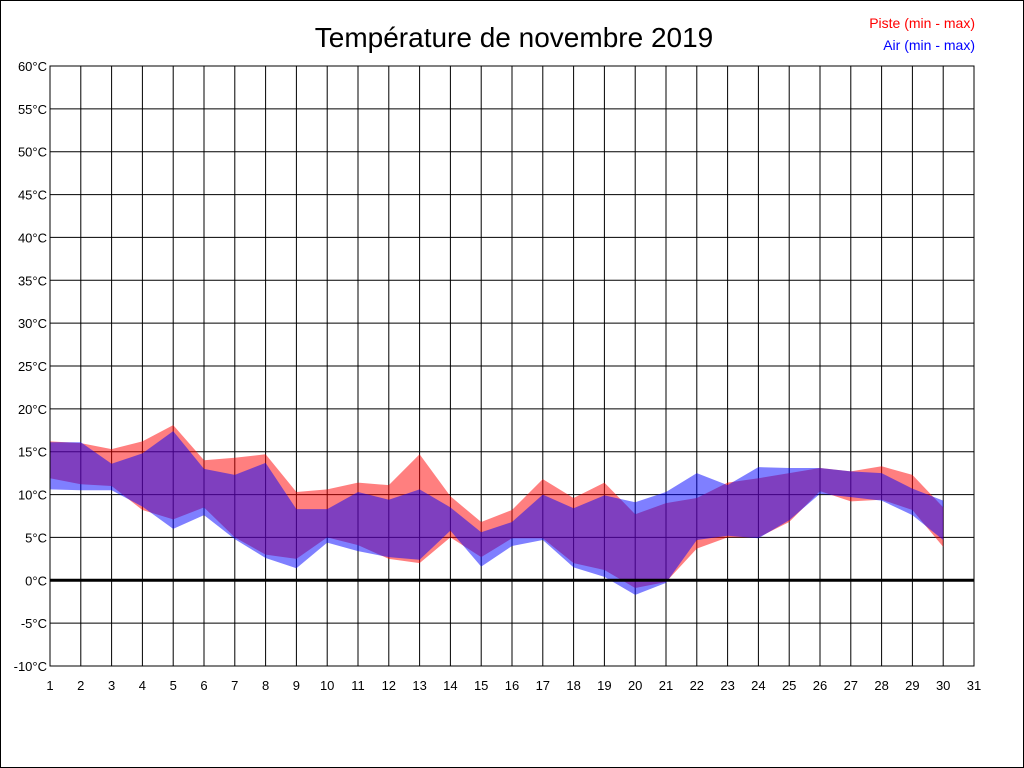 The image size is (1024, 768). Describe the element at coordinates (929, 45) in the screenshot. I see `legend-air: Air (min - max)` at that location.